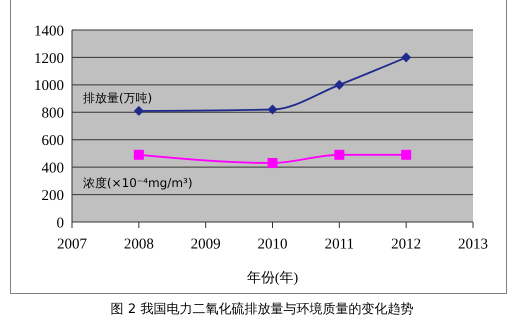 This screenshot has width=524, height=324. I want to click on series-label: 浓度(×10⁻⁴mg/m³), so click(137, 183).